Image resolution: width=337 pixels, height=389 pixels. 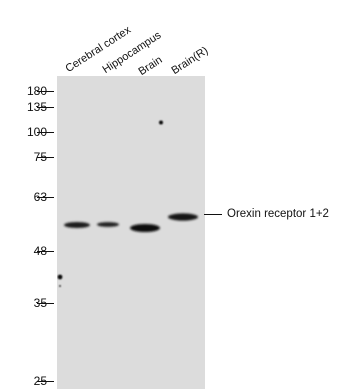 I want to click on band-hippocampus, so click(x=108, y=224).